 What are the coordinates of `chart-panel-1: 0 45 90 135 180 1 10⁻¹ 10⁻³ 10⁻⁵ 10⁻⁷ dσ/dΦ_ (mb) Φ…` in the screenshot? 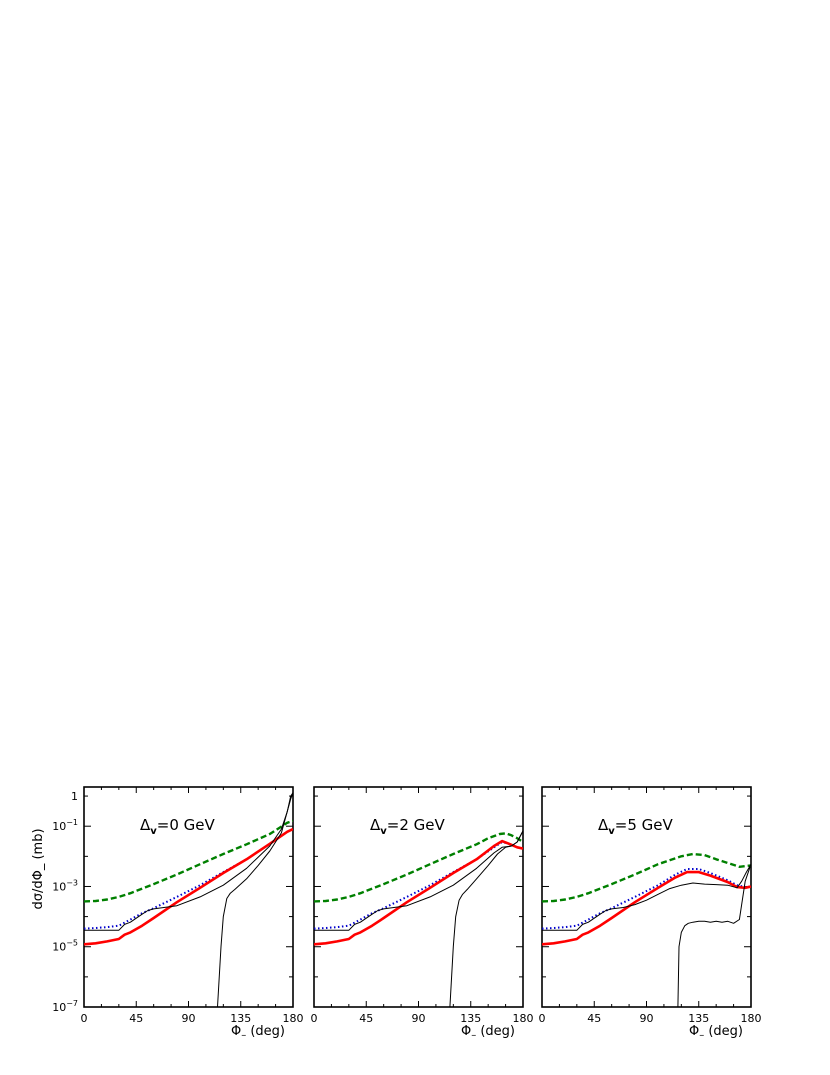 It's located at (167, 913).